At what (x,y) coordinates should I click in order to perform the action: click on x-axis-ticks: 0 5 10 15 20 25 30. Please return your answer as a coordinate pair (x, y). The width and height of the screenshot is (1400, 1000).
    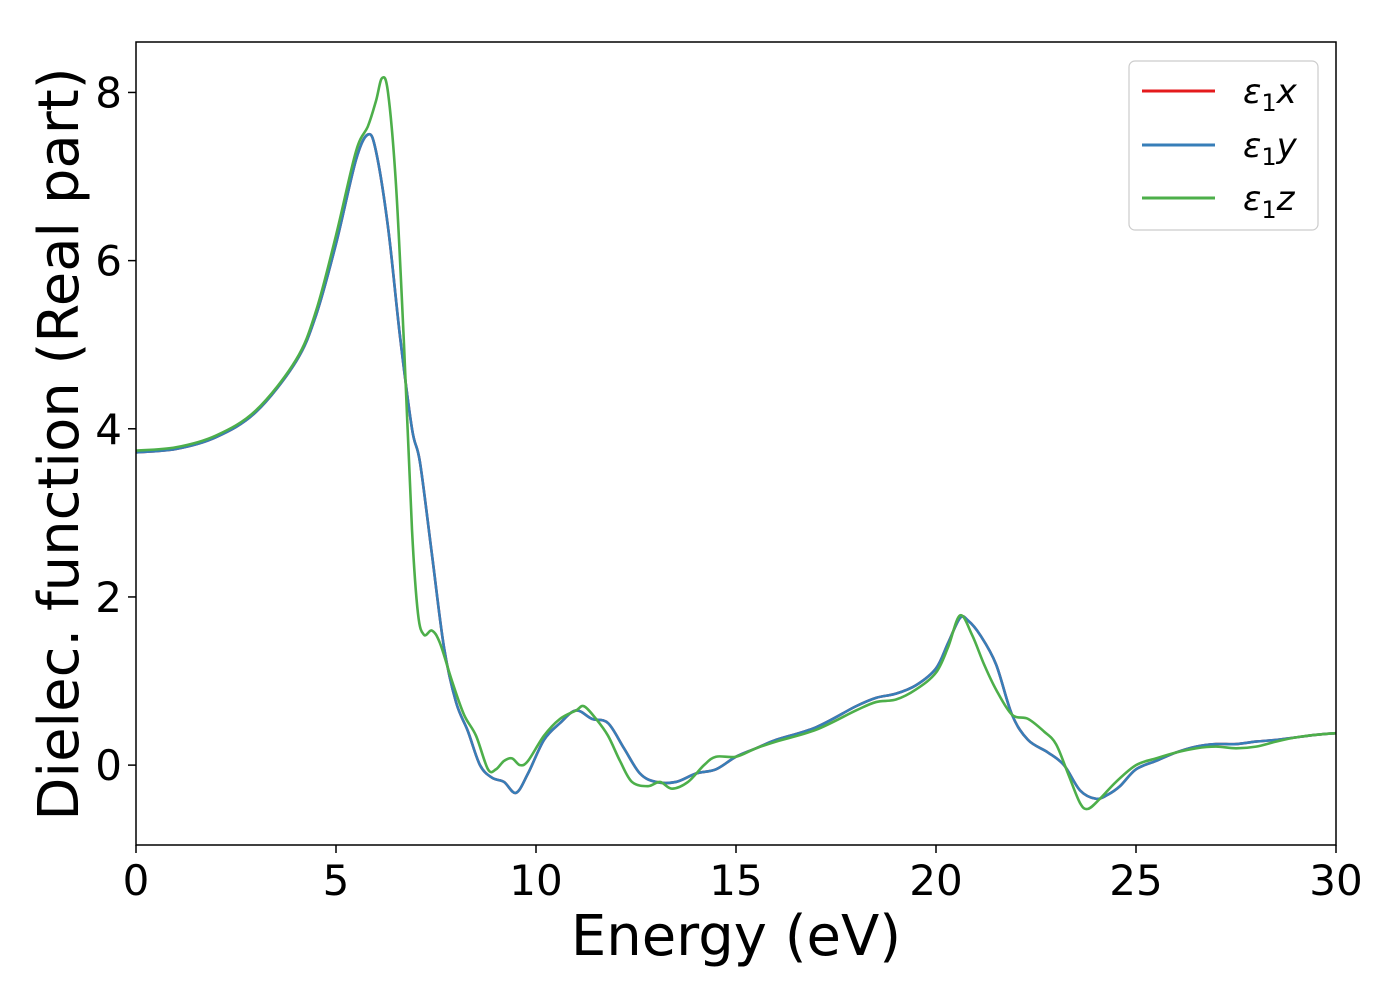
    Looking at the image, I should click on (743, 875).